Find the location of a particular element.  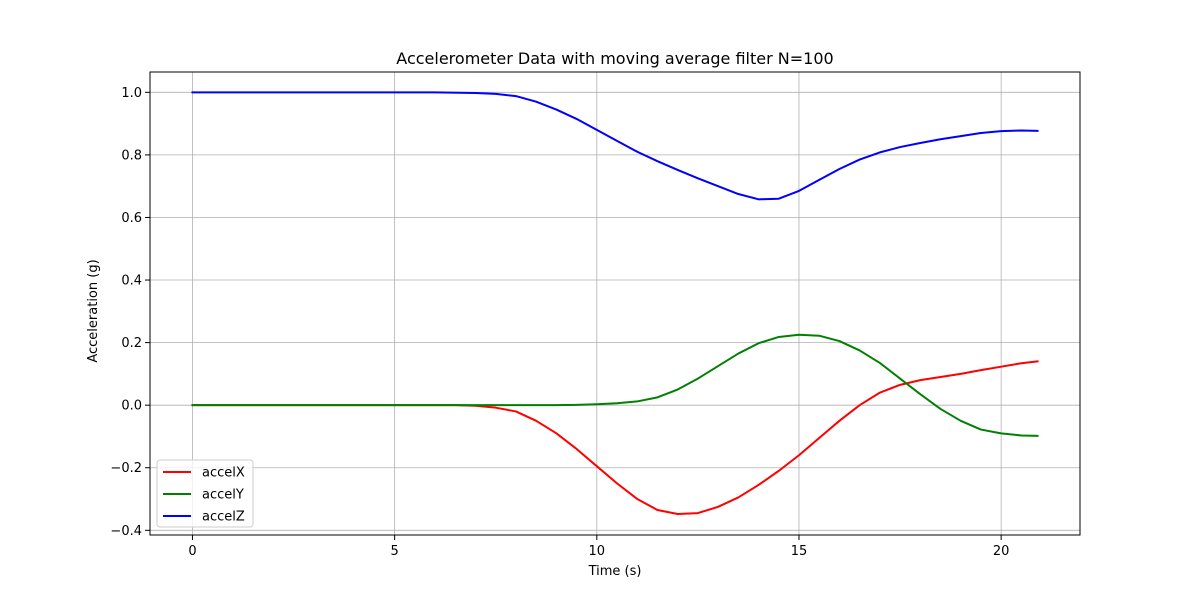

x-axis-label: Time (s) is located at coordinates (615, 571).